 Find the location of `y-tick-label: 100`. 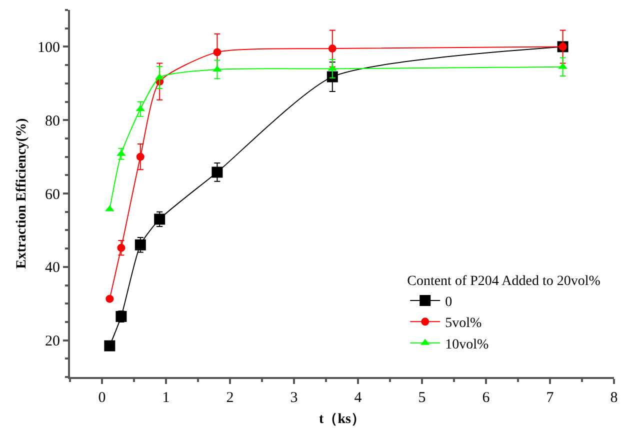

y-tick-label: 100 is located at coordinates (49, 48).